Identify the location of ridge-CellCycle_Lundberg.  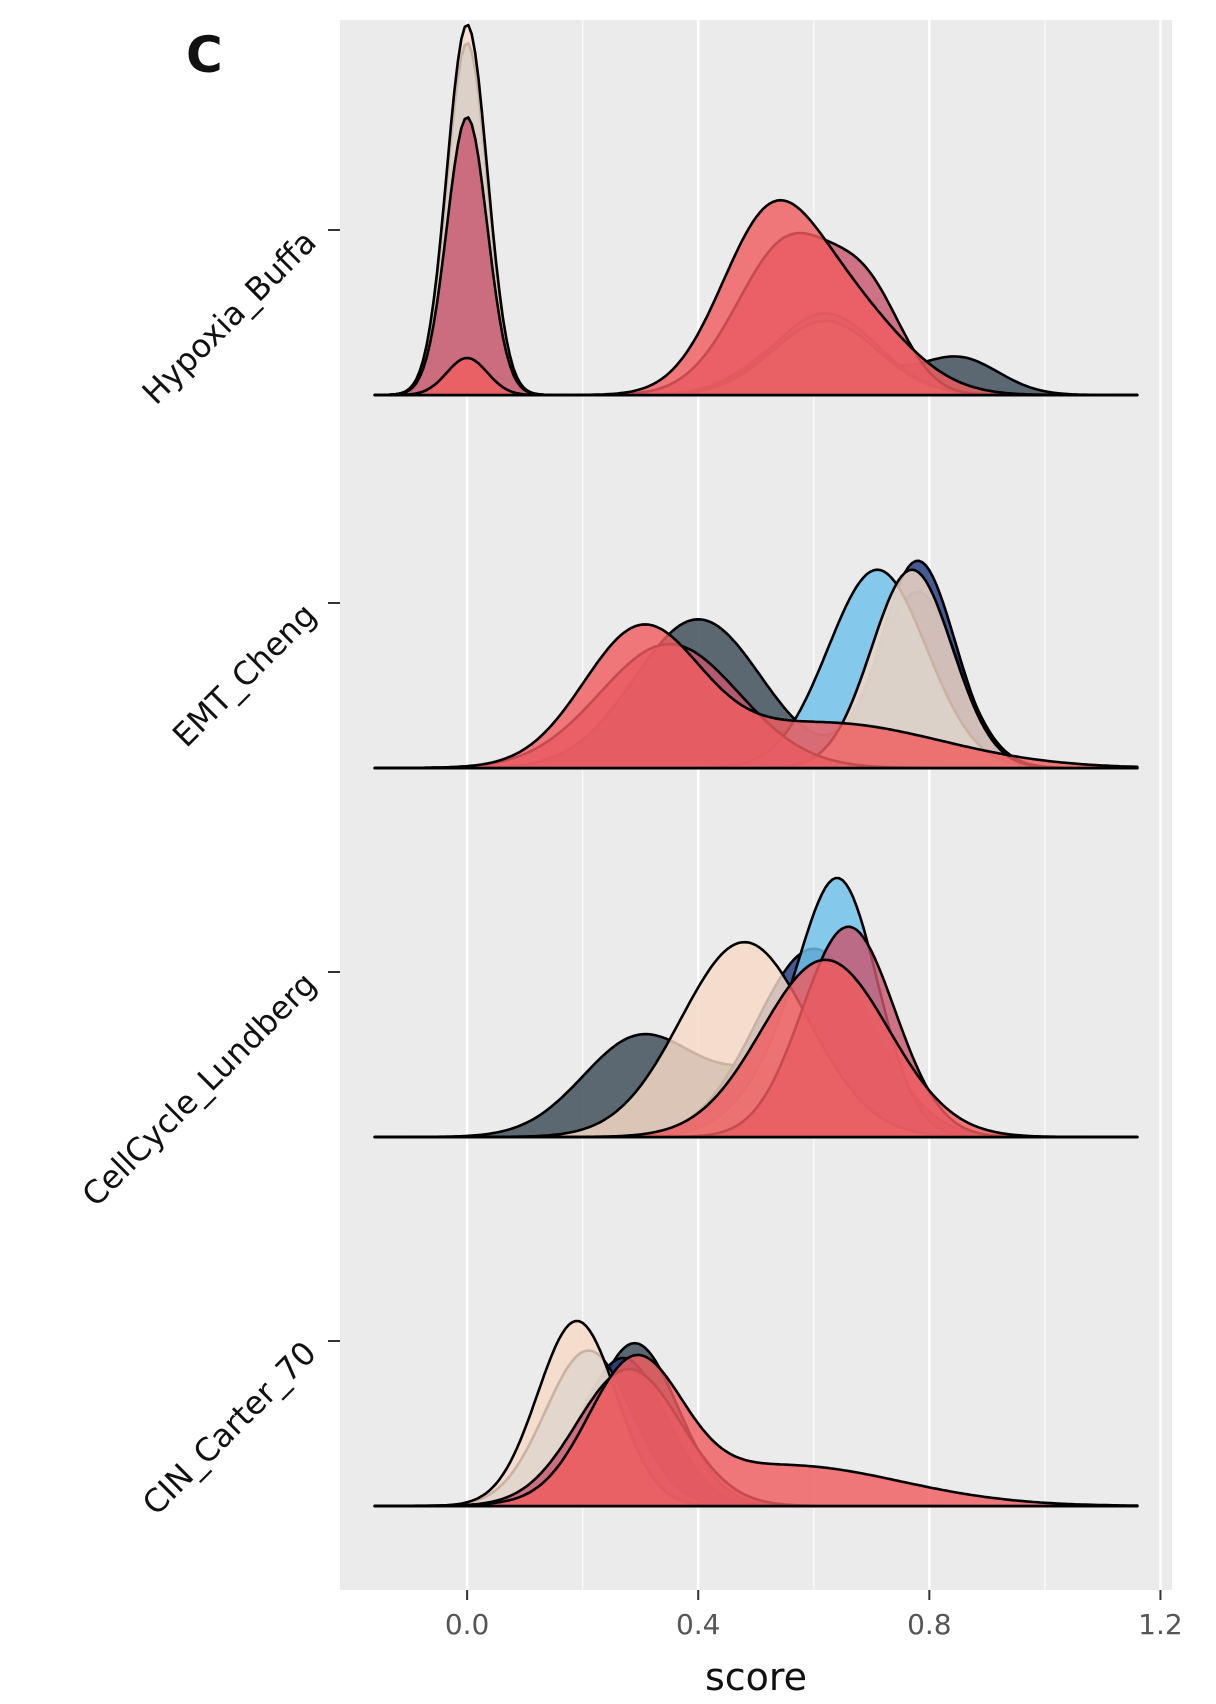
(756, 1007).